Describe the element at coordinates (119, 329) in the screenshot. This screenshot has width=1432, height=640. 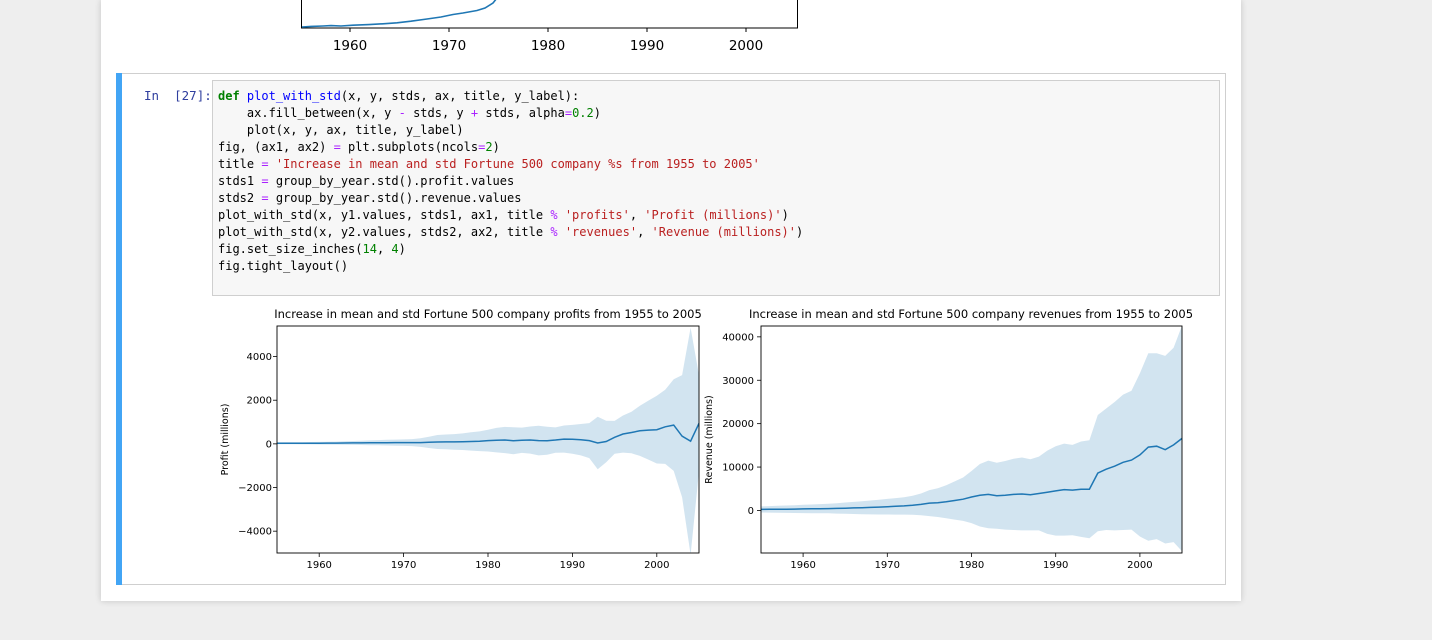
I see `cell-selected-indicator` at that location.